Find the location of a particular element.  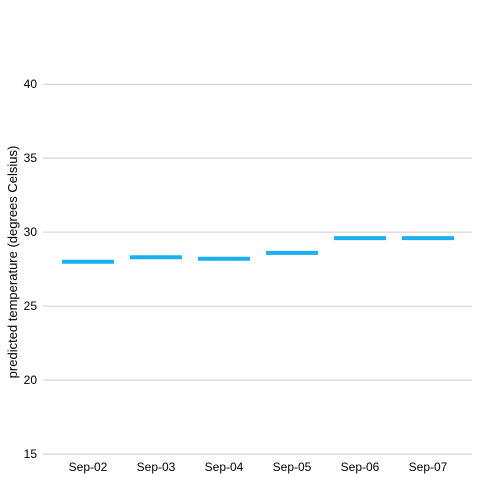

y-axis-title: predicted temperature (degrees Celsius) is located at coordinates (12, 262).